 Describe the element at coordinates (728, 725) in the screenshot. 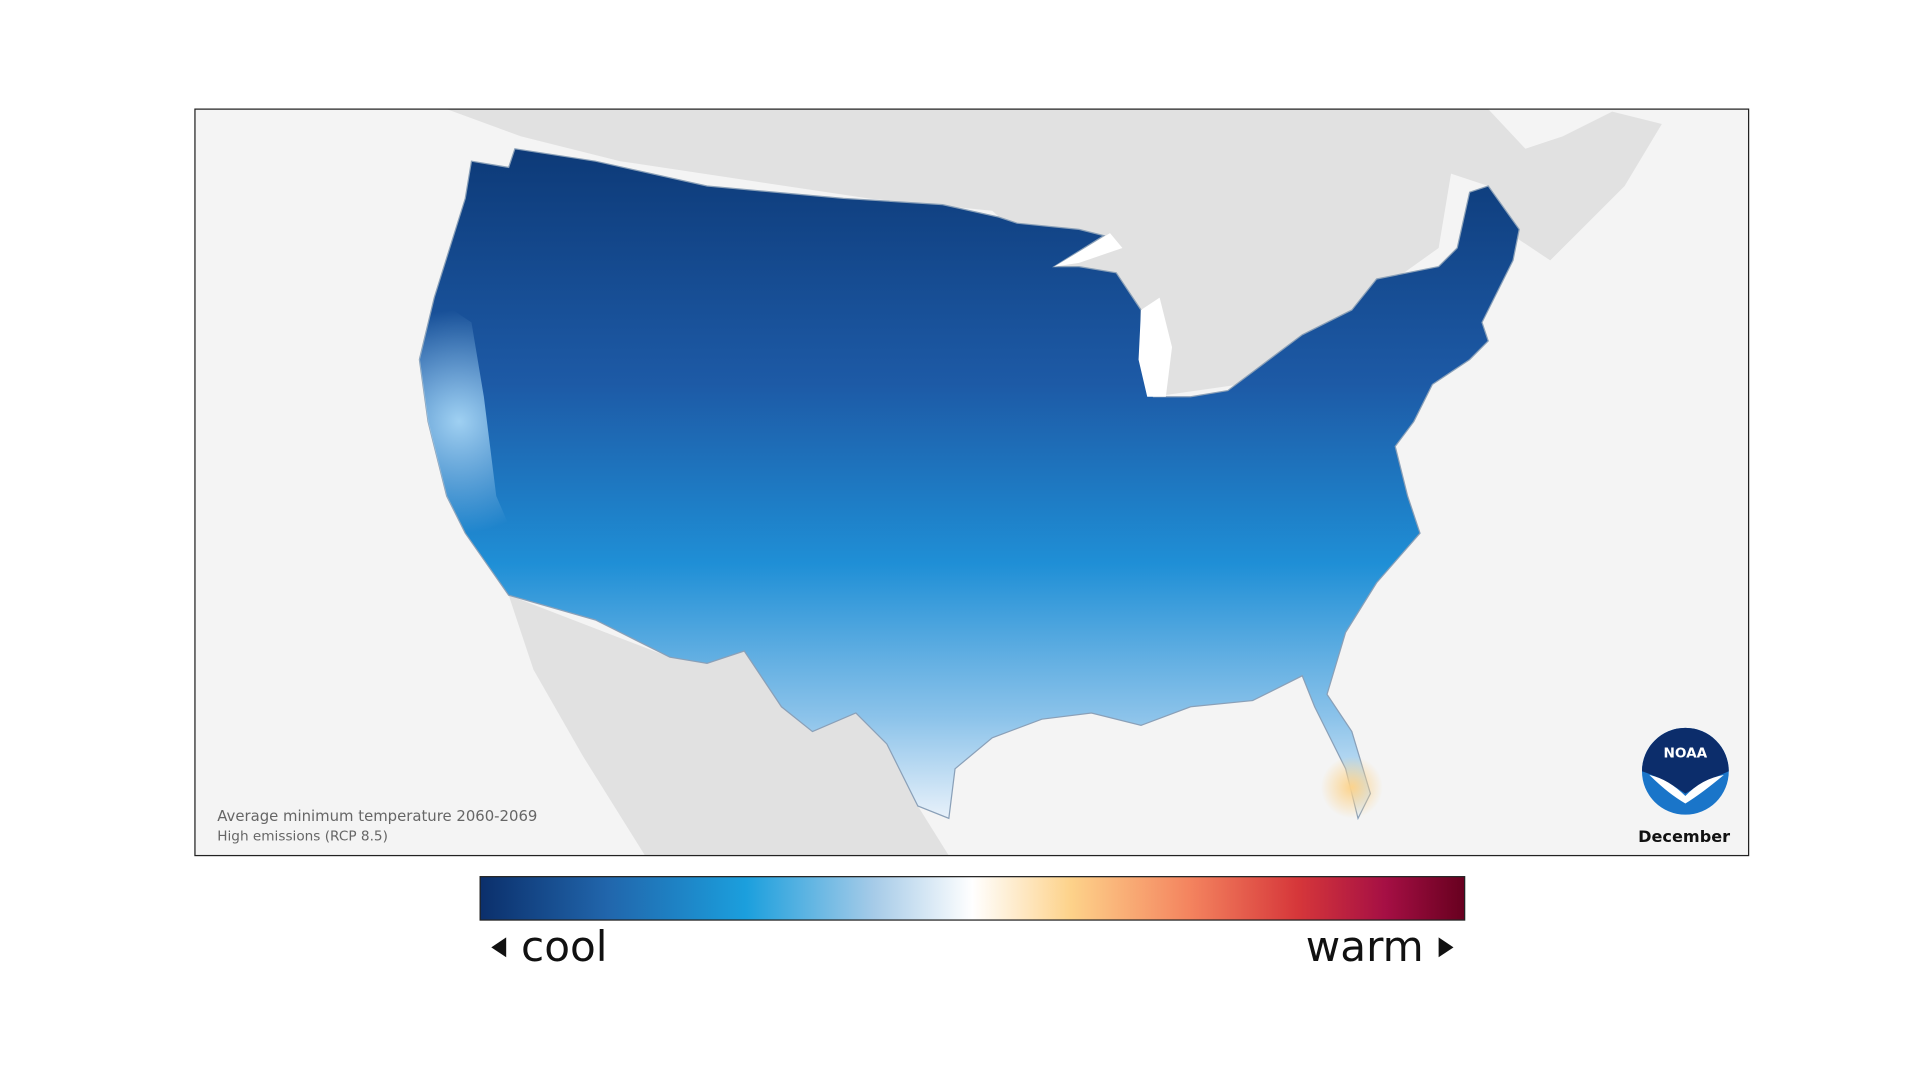

I see `mexico` at that location.